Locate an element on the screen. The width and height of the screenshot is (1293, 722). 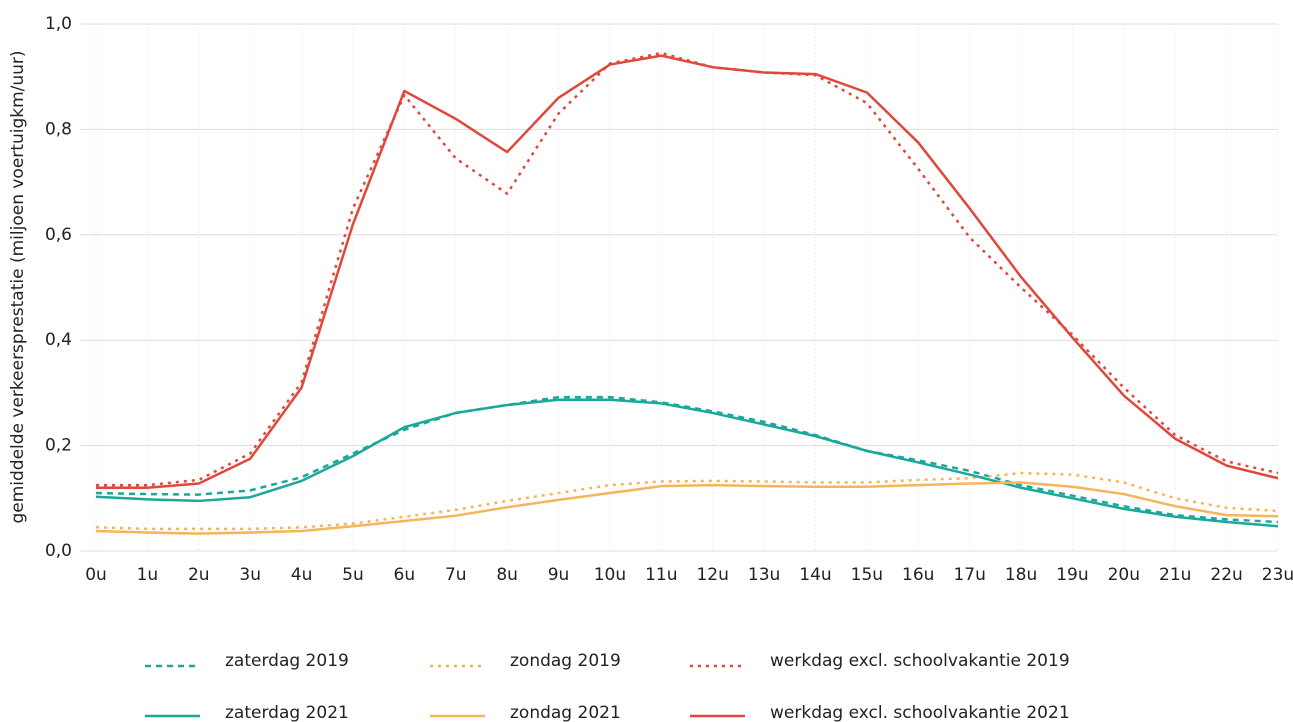
x-tick-label: 15u is located at coordinates (867, 575).